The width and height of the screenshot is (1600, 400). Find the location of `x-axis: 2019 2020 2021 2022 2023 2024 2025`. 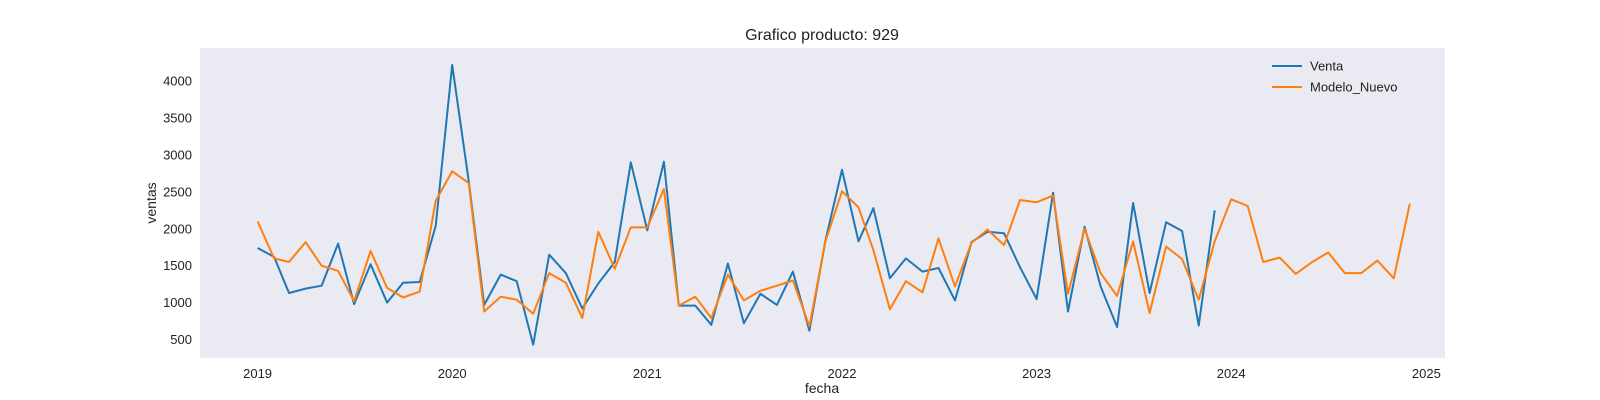

x-axis: 2019 2020 2021 2022 2023 2024 2025 is located at coordinates (842, 373).